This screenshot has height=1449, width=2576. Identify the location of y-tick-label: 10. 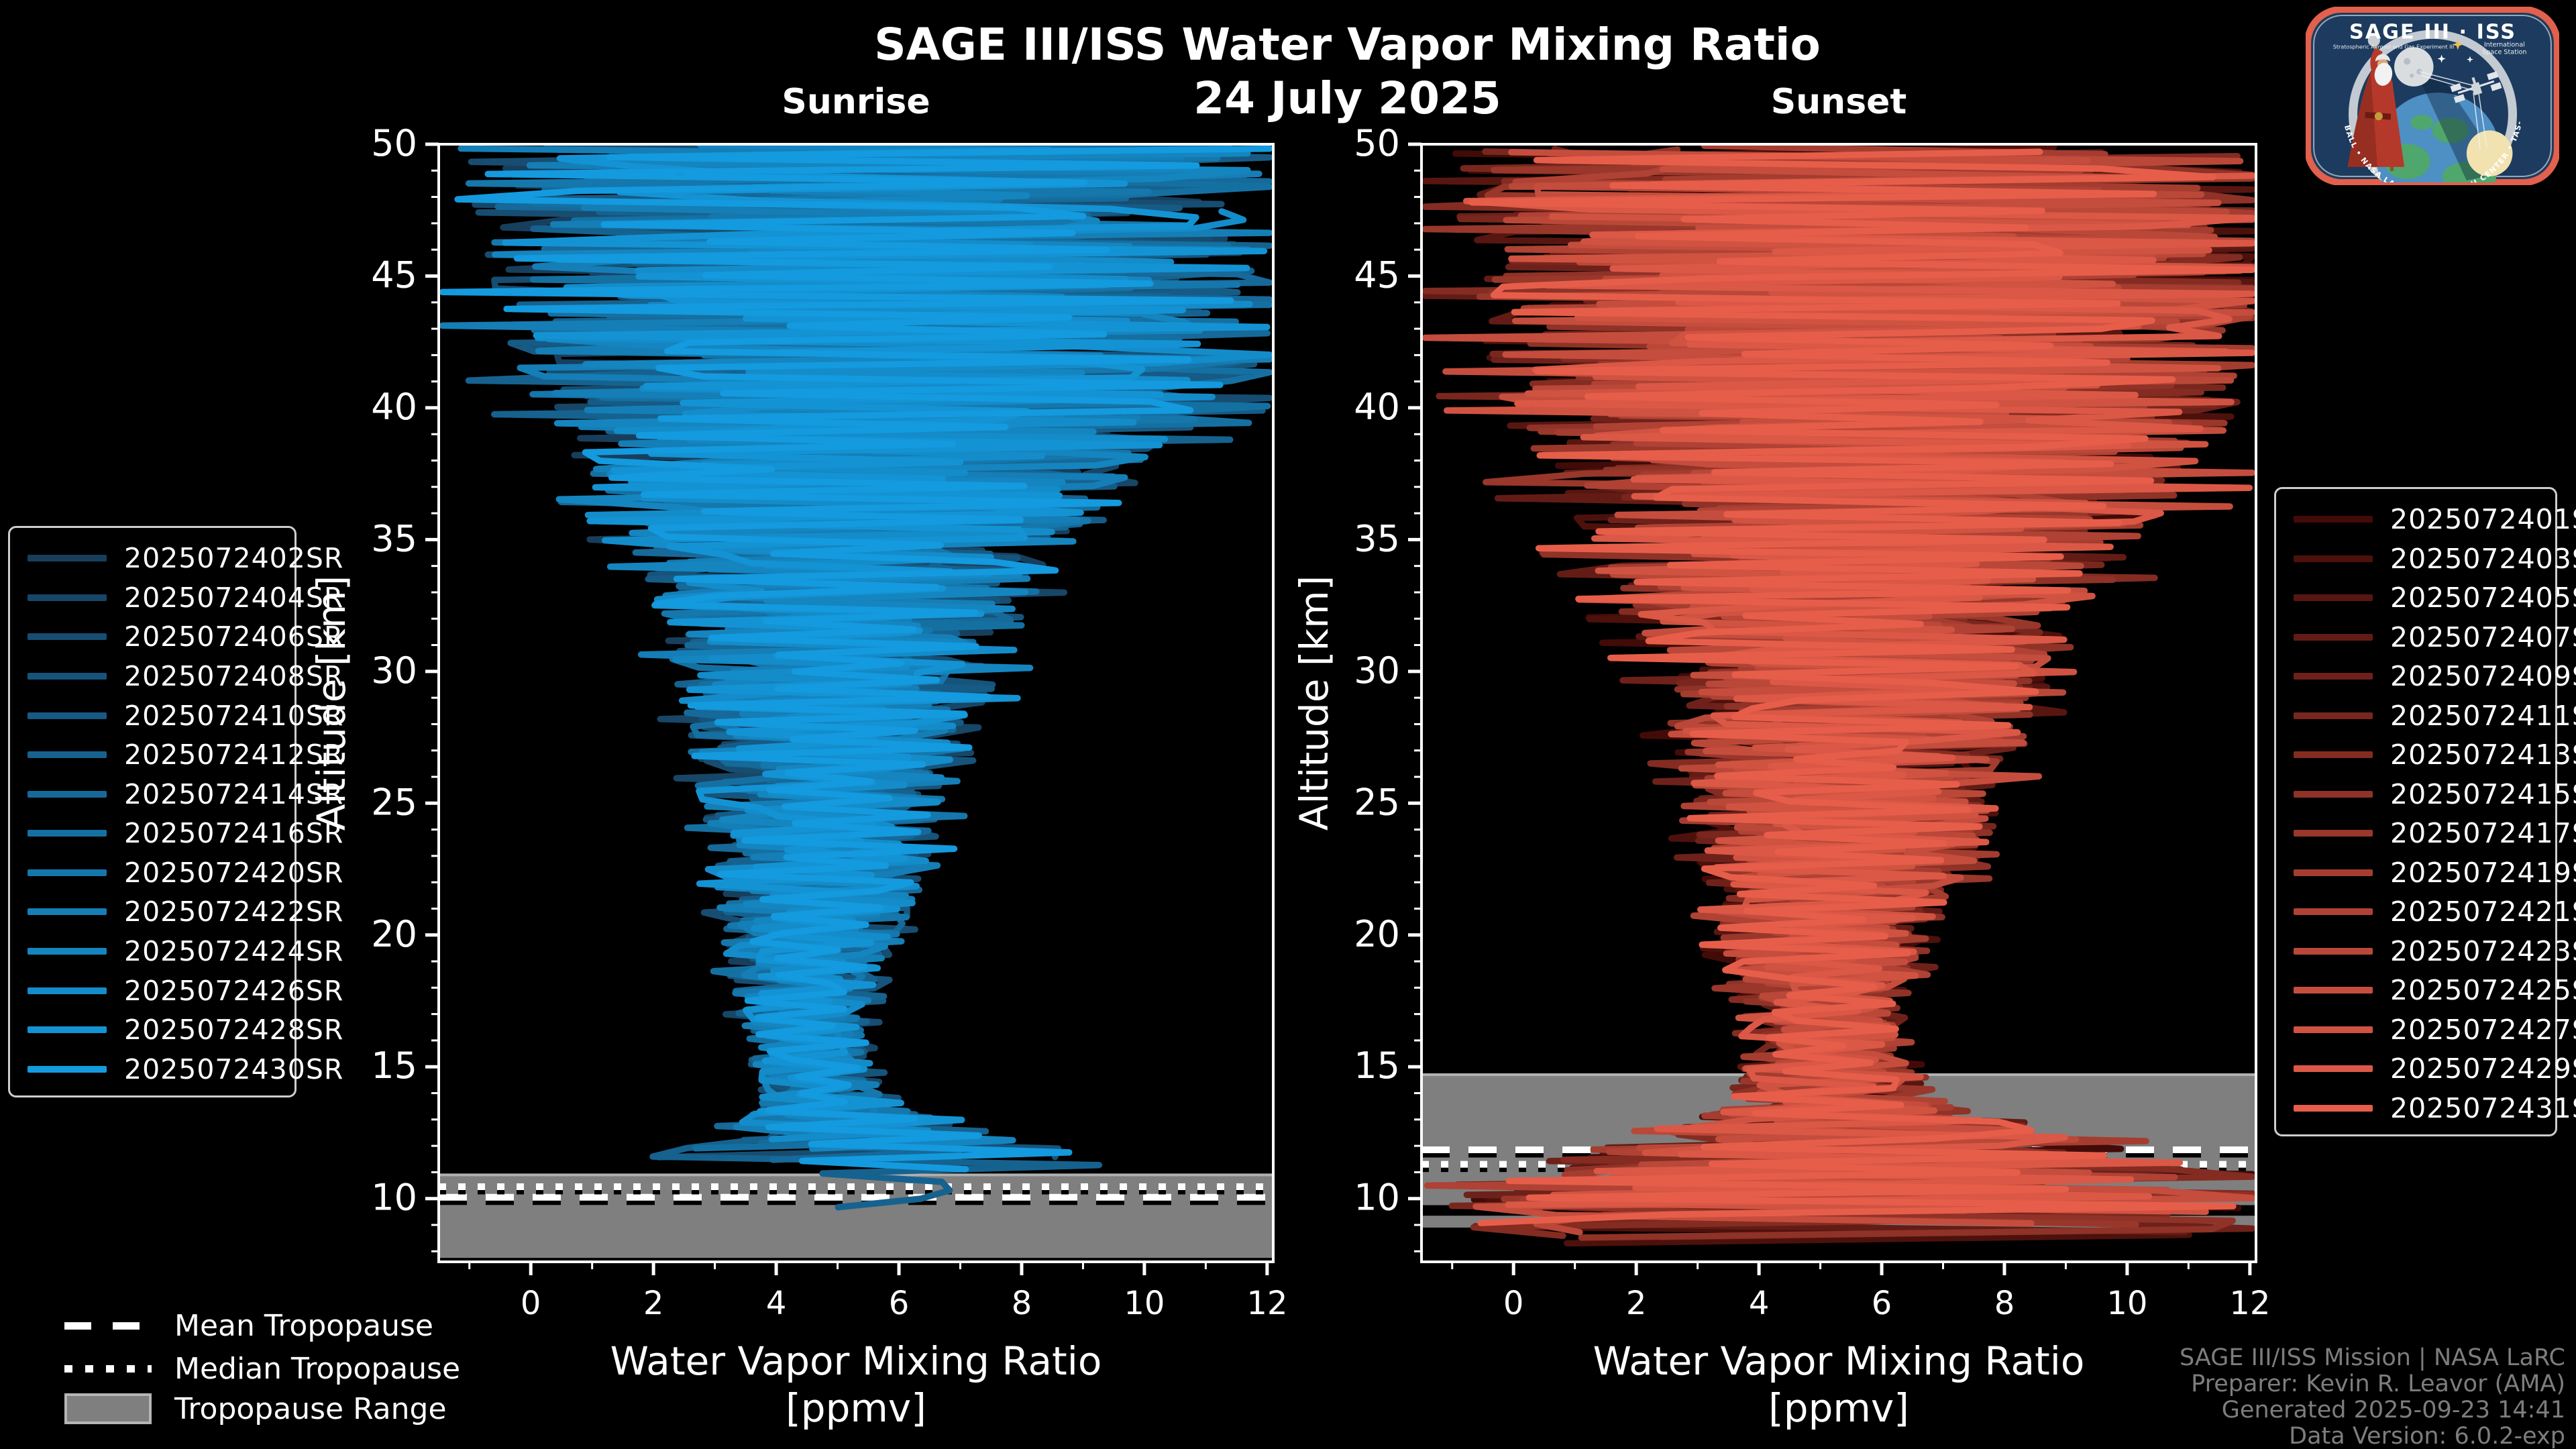
(1377, 1198).